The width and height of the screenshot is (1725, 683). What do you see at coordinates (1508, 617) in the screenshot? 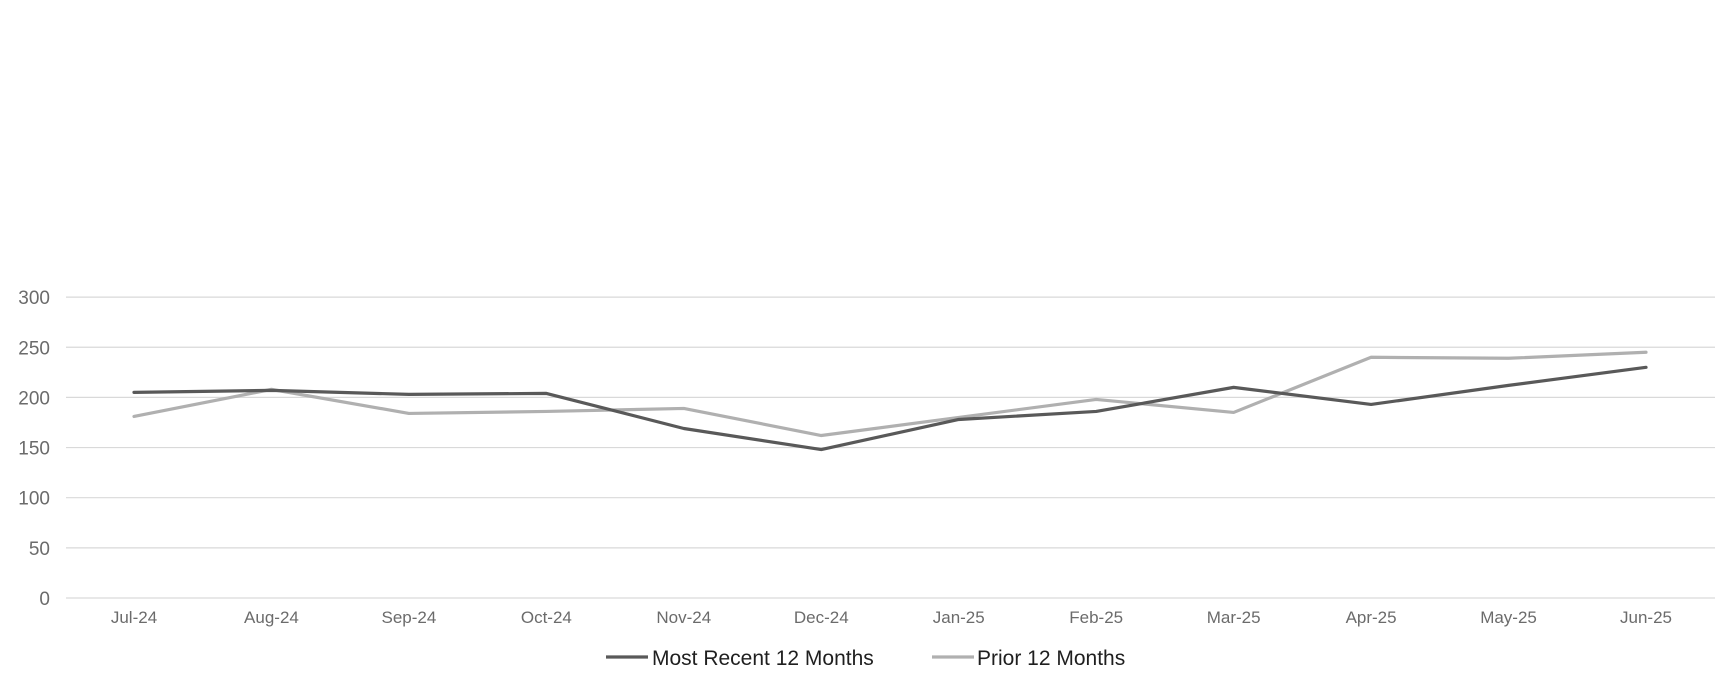
I see `x-tick-label-may-25: May-25` at bounding box center [1508, 617].